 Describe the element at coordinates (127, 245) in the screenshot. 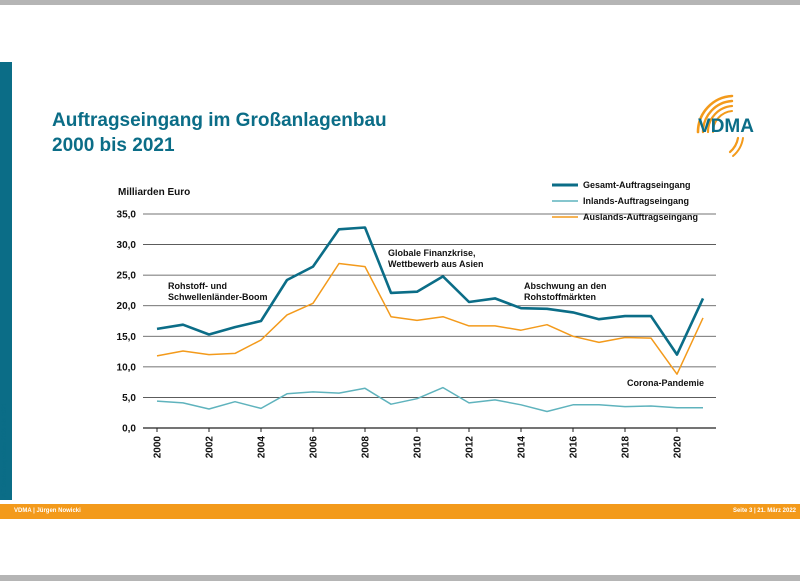

I see `y-tick-label: 30,0` at that location.